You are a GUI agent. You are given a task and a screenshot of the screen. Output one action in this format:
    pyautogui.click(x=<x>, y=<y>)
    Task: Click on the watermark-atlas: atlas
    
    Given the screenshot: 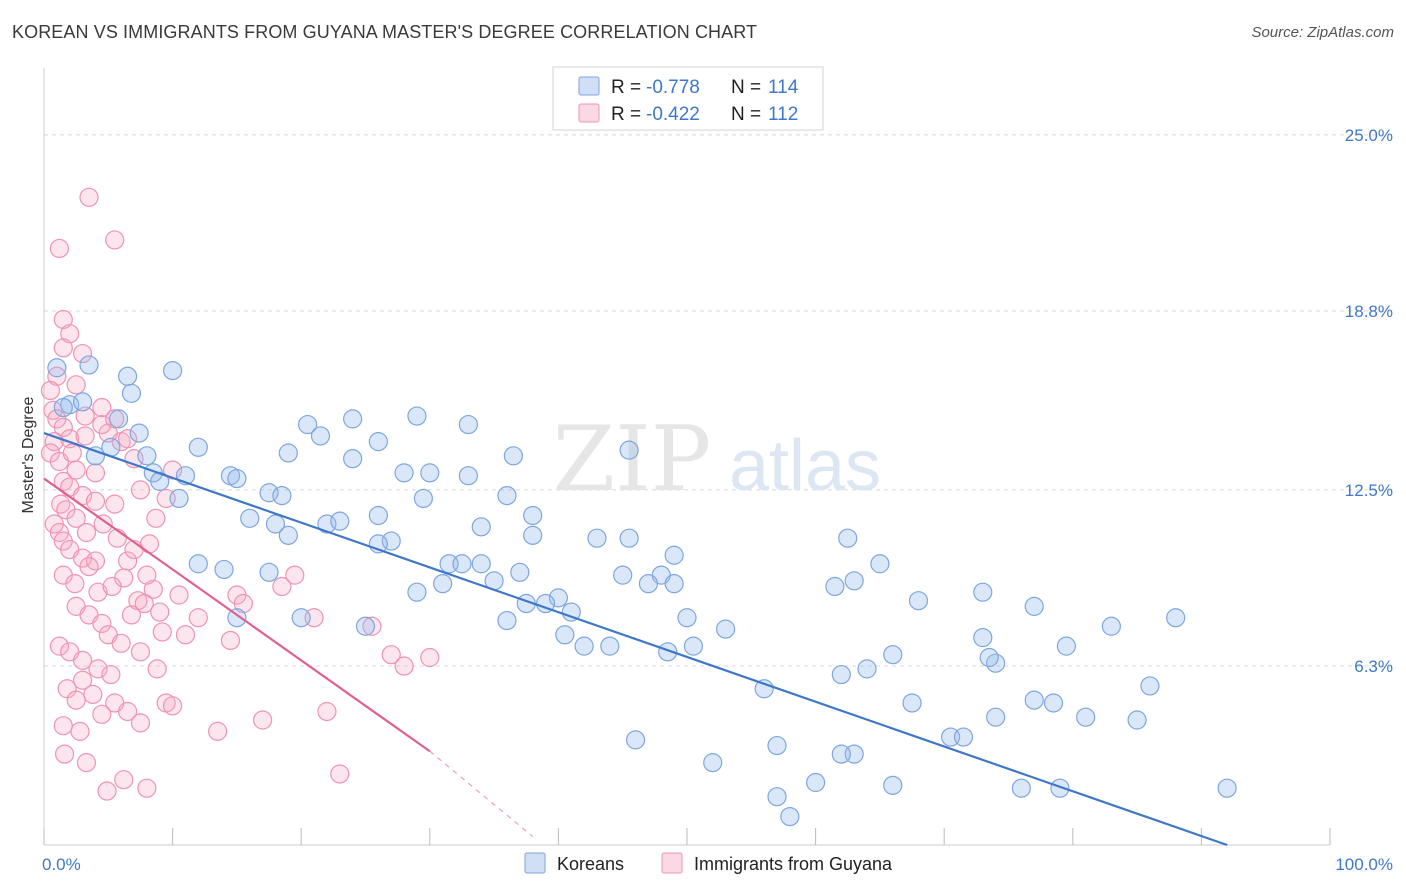 What is the action you would take?
    pyautogui.click(x=805, y=466)
    